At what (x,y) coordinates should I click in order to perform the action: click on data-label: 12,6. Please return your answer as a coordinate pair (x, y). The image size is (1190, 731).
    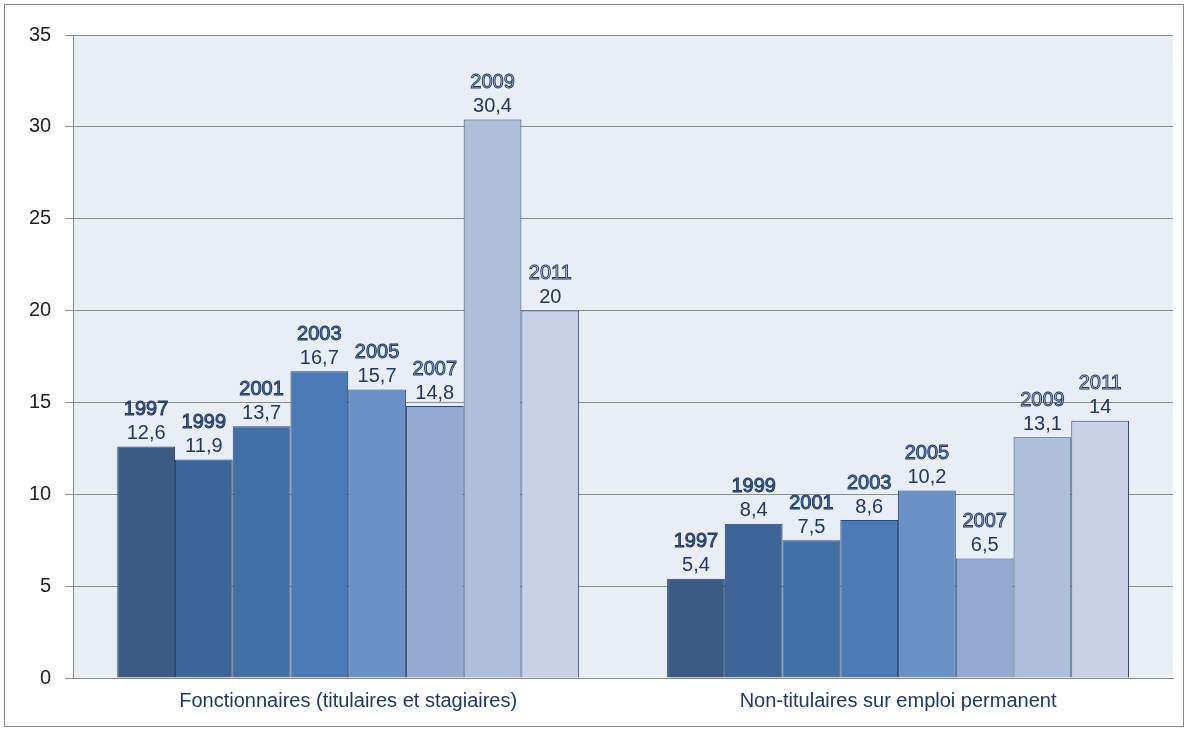
    Looking at the image, I should click on (146, 432).